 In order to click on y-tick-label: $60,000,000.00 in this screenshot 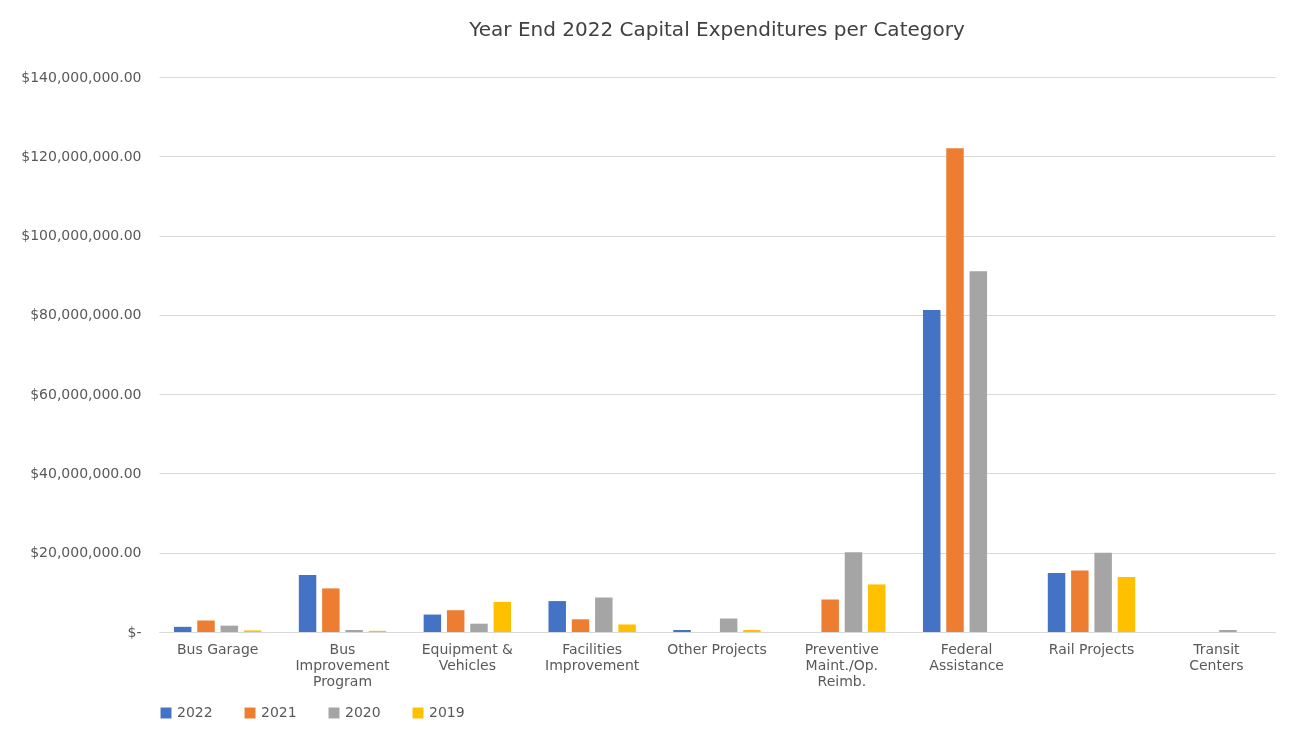, I will do `click(86, 393)`.